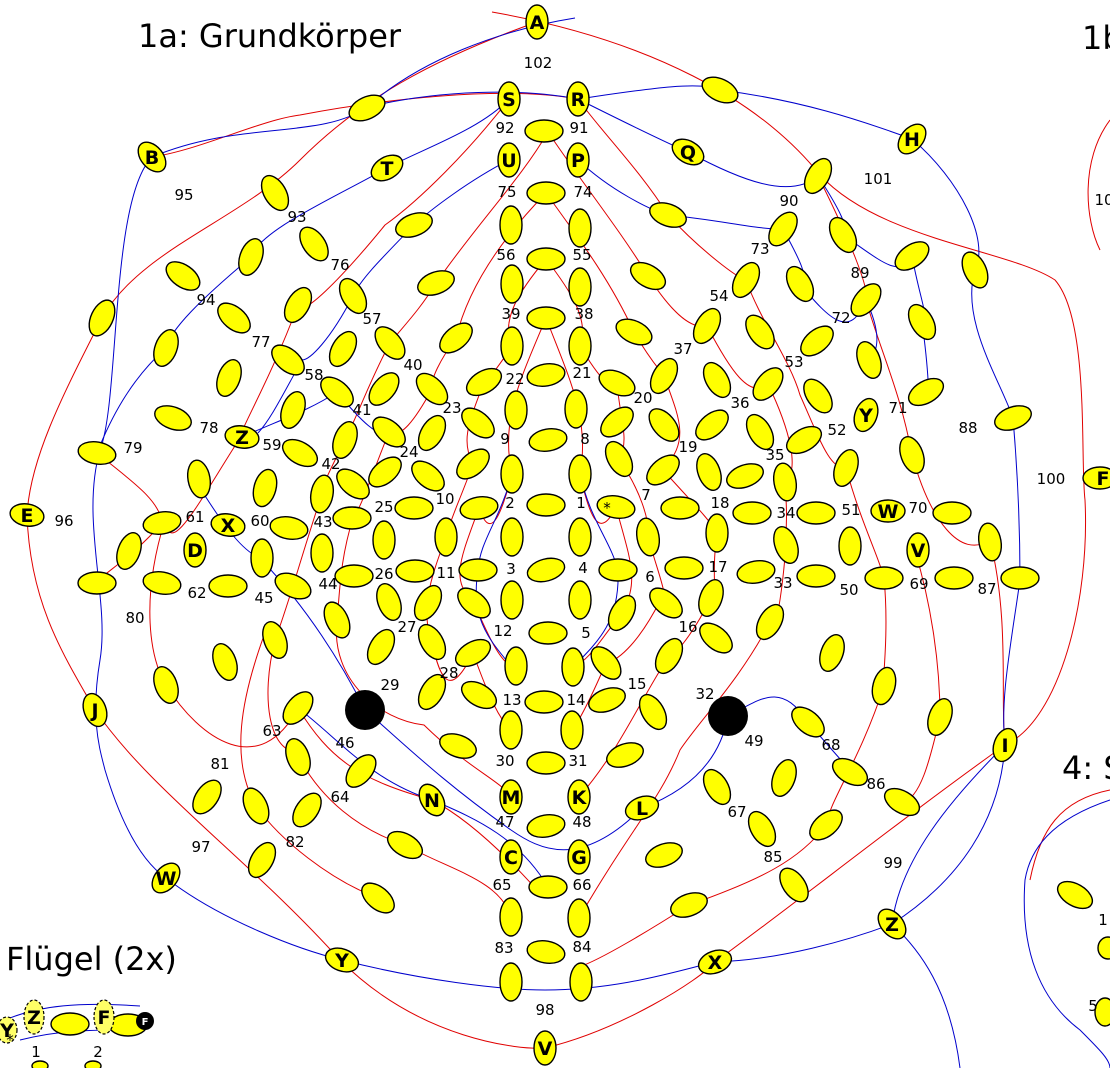 Image resolution: width=1110 pixels, height=1068 pixels. Describe the element at coordinates (406, 627) in the screenshot. I see `pin-number-label: 27` at that location.